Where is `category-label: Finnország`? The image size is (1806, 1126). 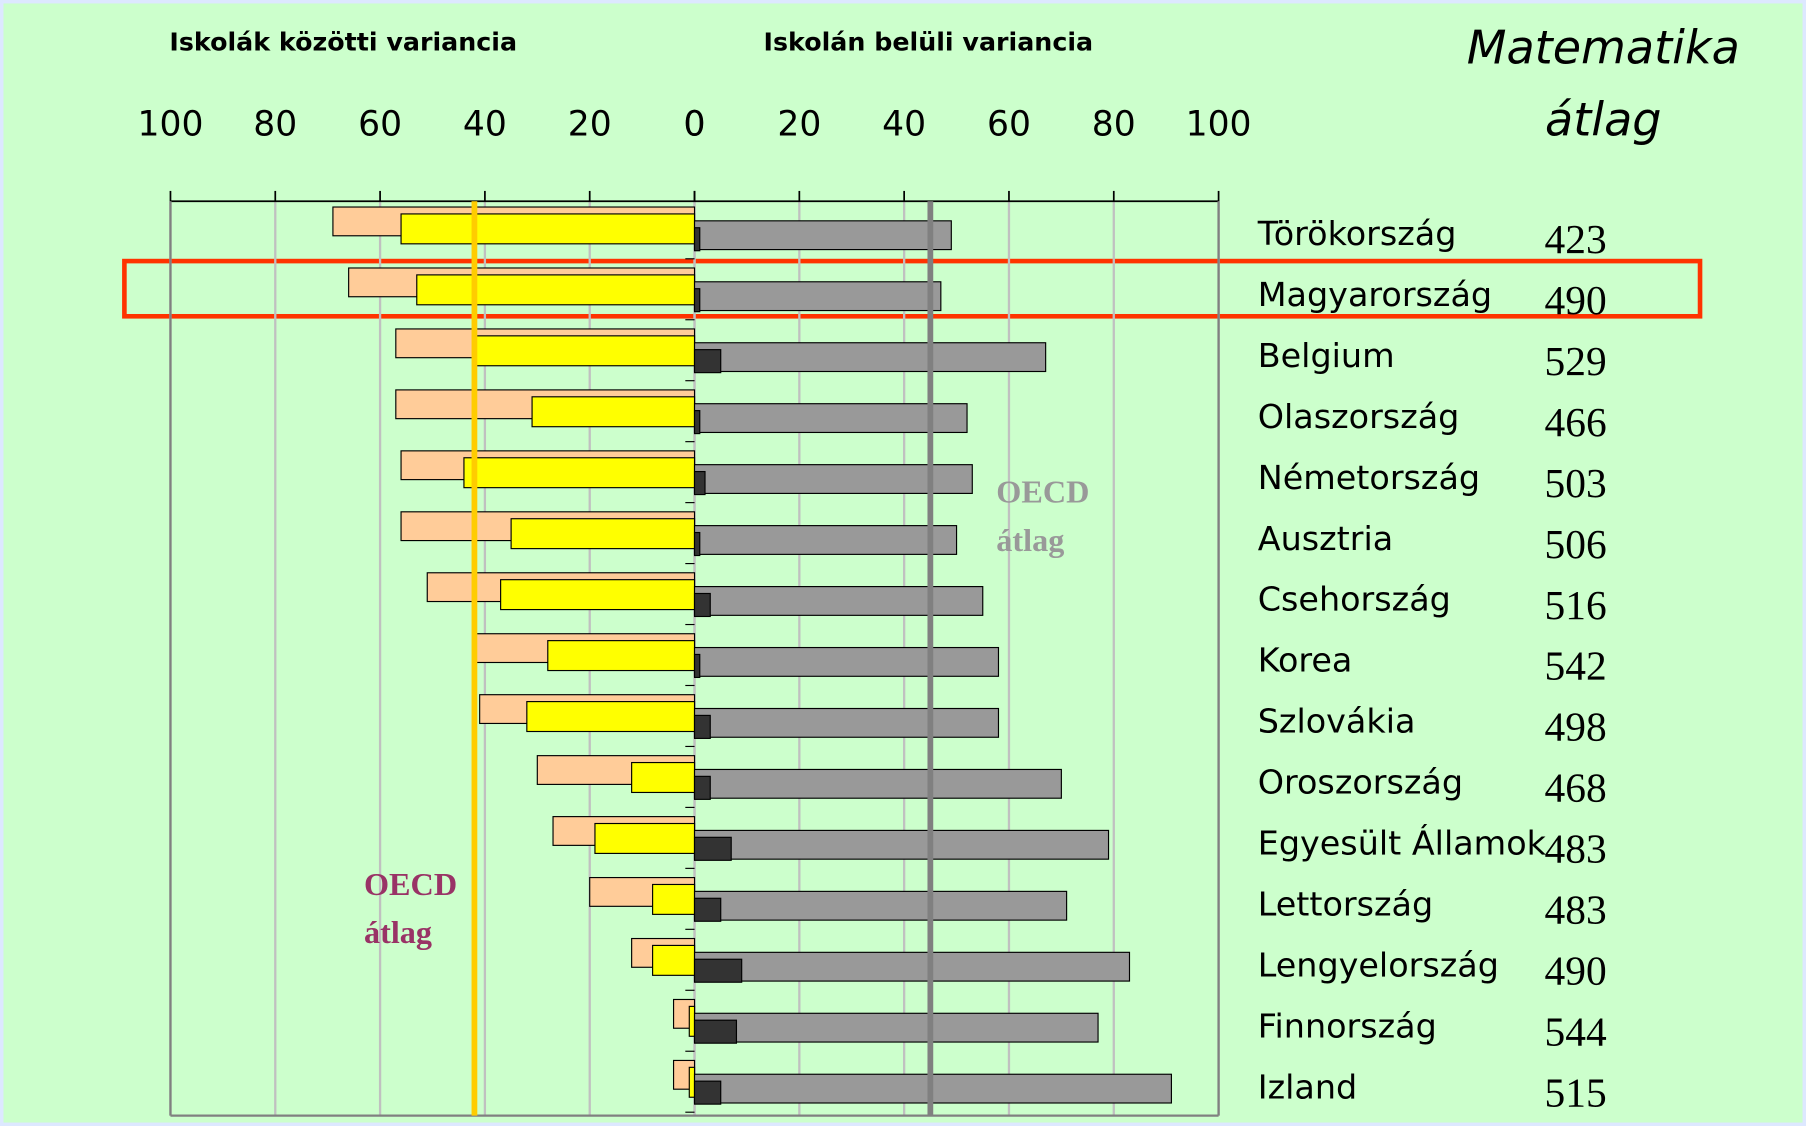 category-label: Finnország is located at coordinates (1347, 1025).